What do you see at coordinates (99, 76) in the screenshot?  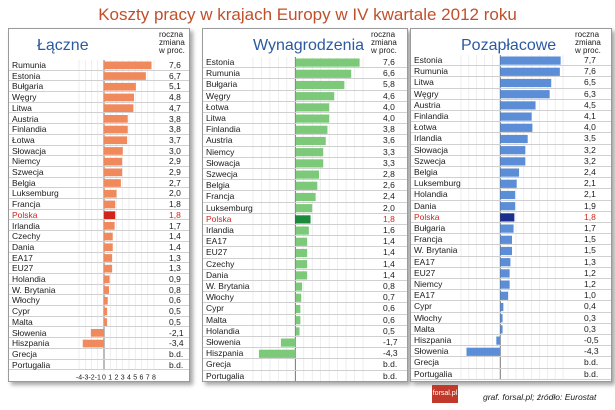 I see `table-row: Estonia 6,7` at bounding box center [99, 76].